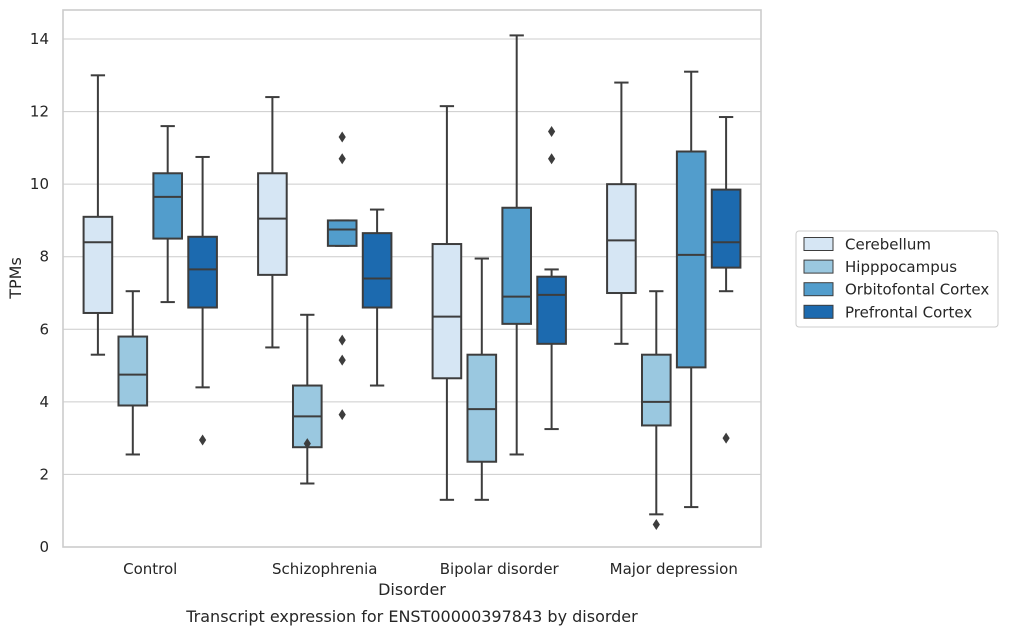 Image resolution: width=1009 pixels, height=634 pixels. What do you see at coordinates (150, 569) in the screenshot?
I see `x-tick-label: Control` at bounding box center [150, 569].